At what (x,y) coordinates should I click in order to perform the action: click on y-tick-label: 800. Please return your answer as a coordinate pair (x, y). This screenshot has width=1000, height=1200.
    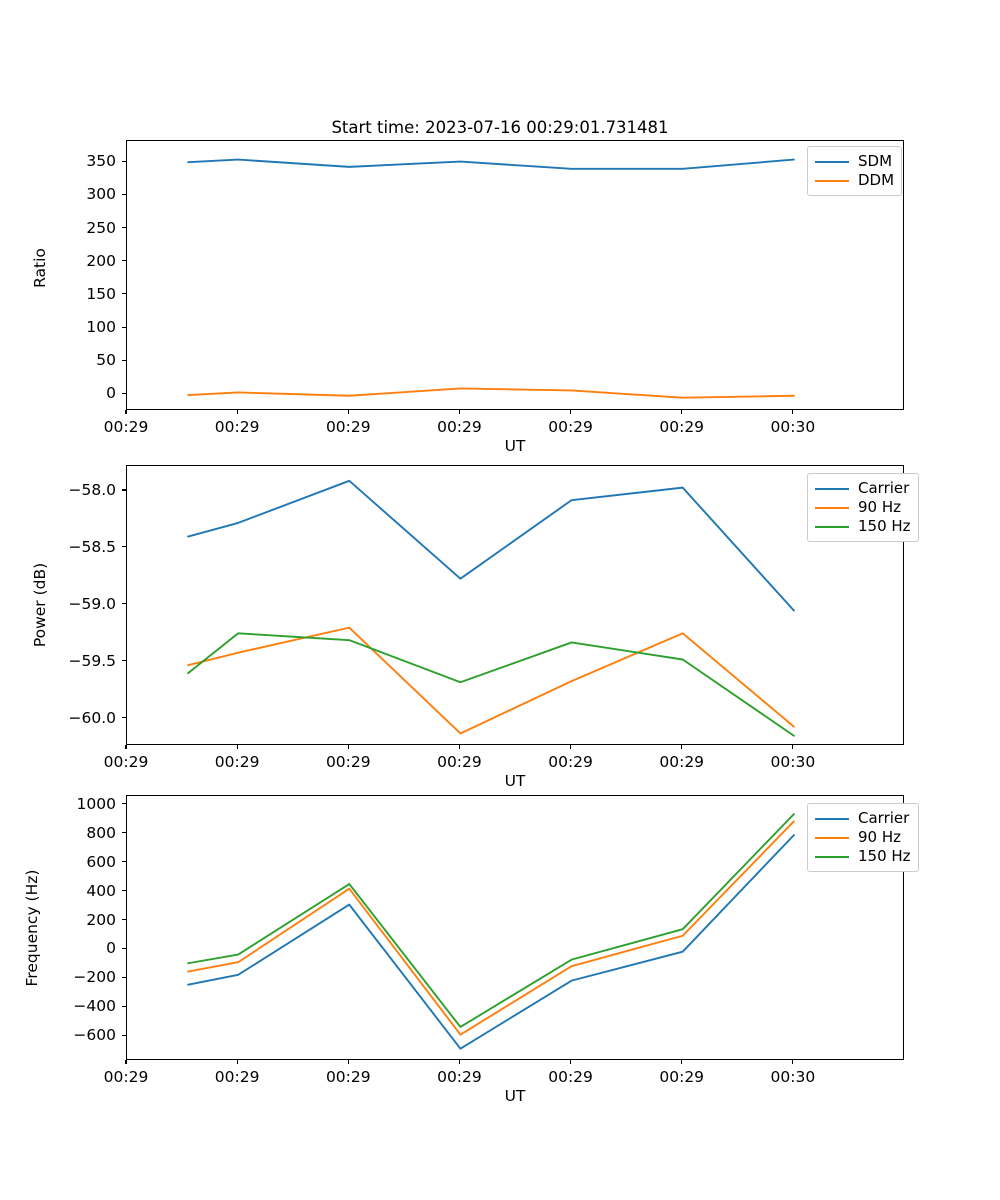
    Looking at the image, I should click on (101, 832).